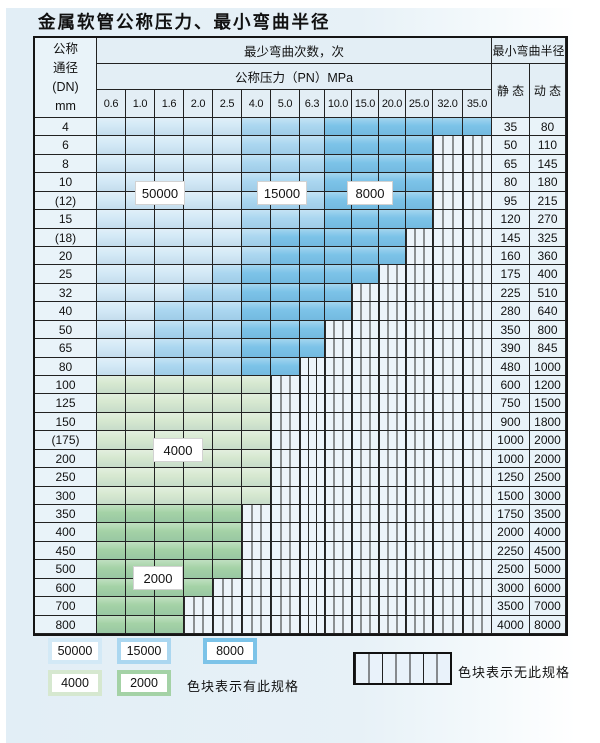 Image resolution: width=600 pixels, height=743 pixels. Describe the element at coordinates (243, 686) in the screenshot. I see `legend-available-text: 色块表示有此规格` at that location.